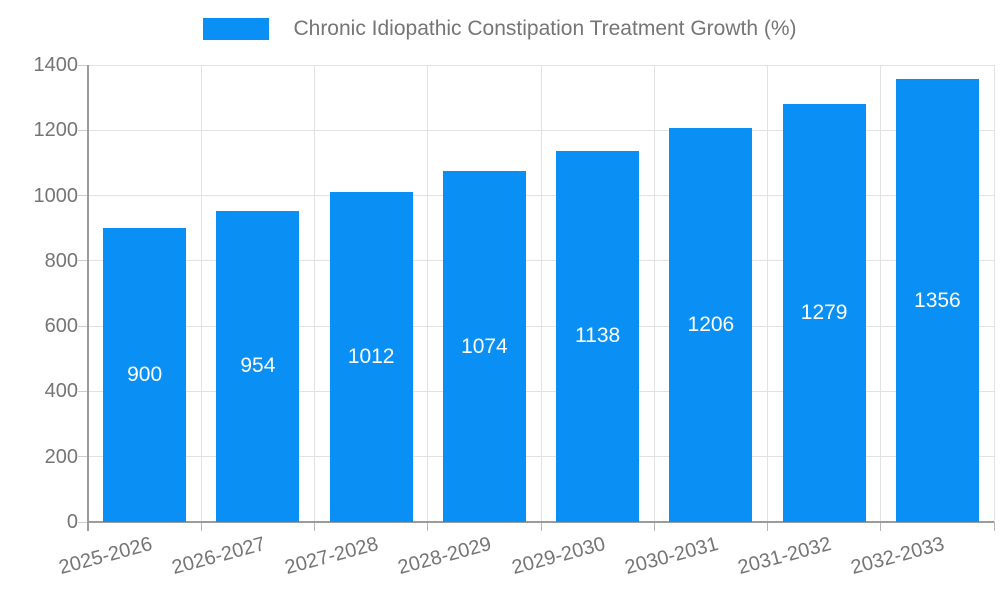 This screenshot has height=600, width=1000. I want to click on bar-value-label: 1074, so click(484, 346).